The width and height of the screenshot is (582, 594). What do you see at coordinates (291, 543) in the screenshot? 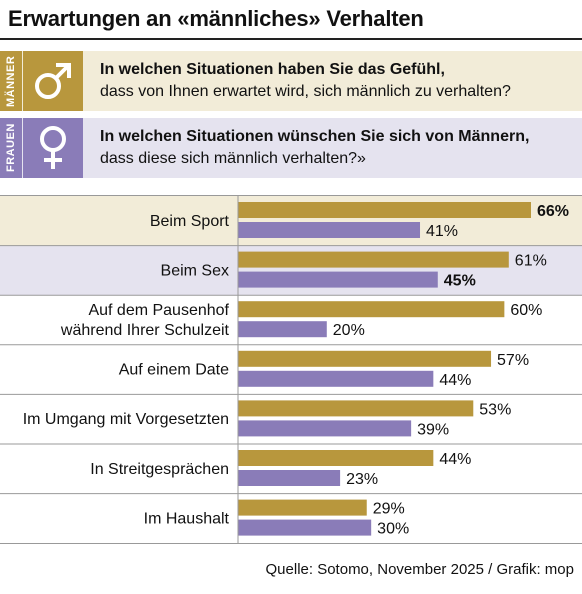
I see `chart-bottom-divider` at bounding box center [291, 543].